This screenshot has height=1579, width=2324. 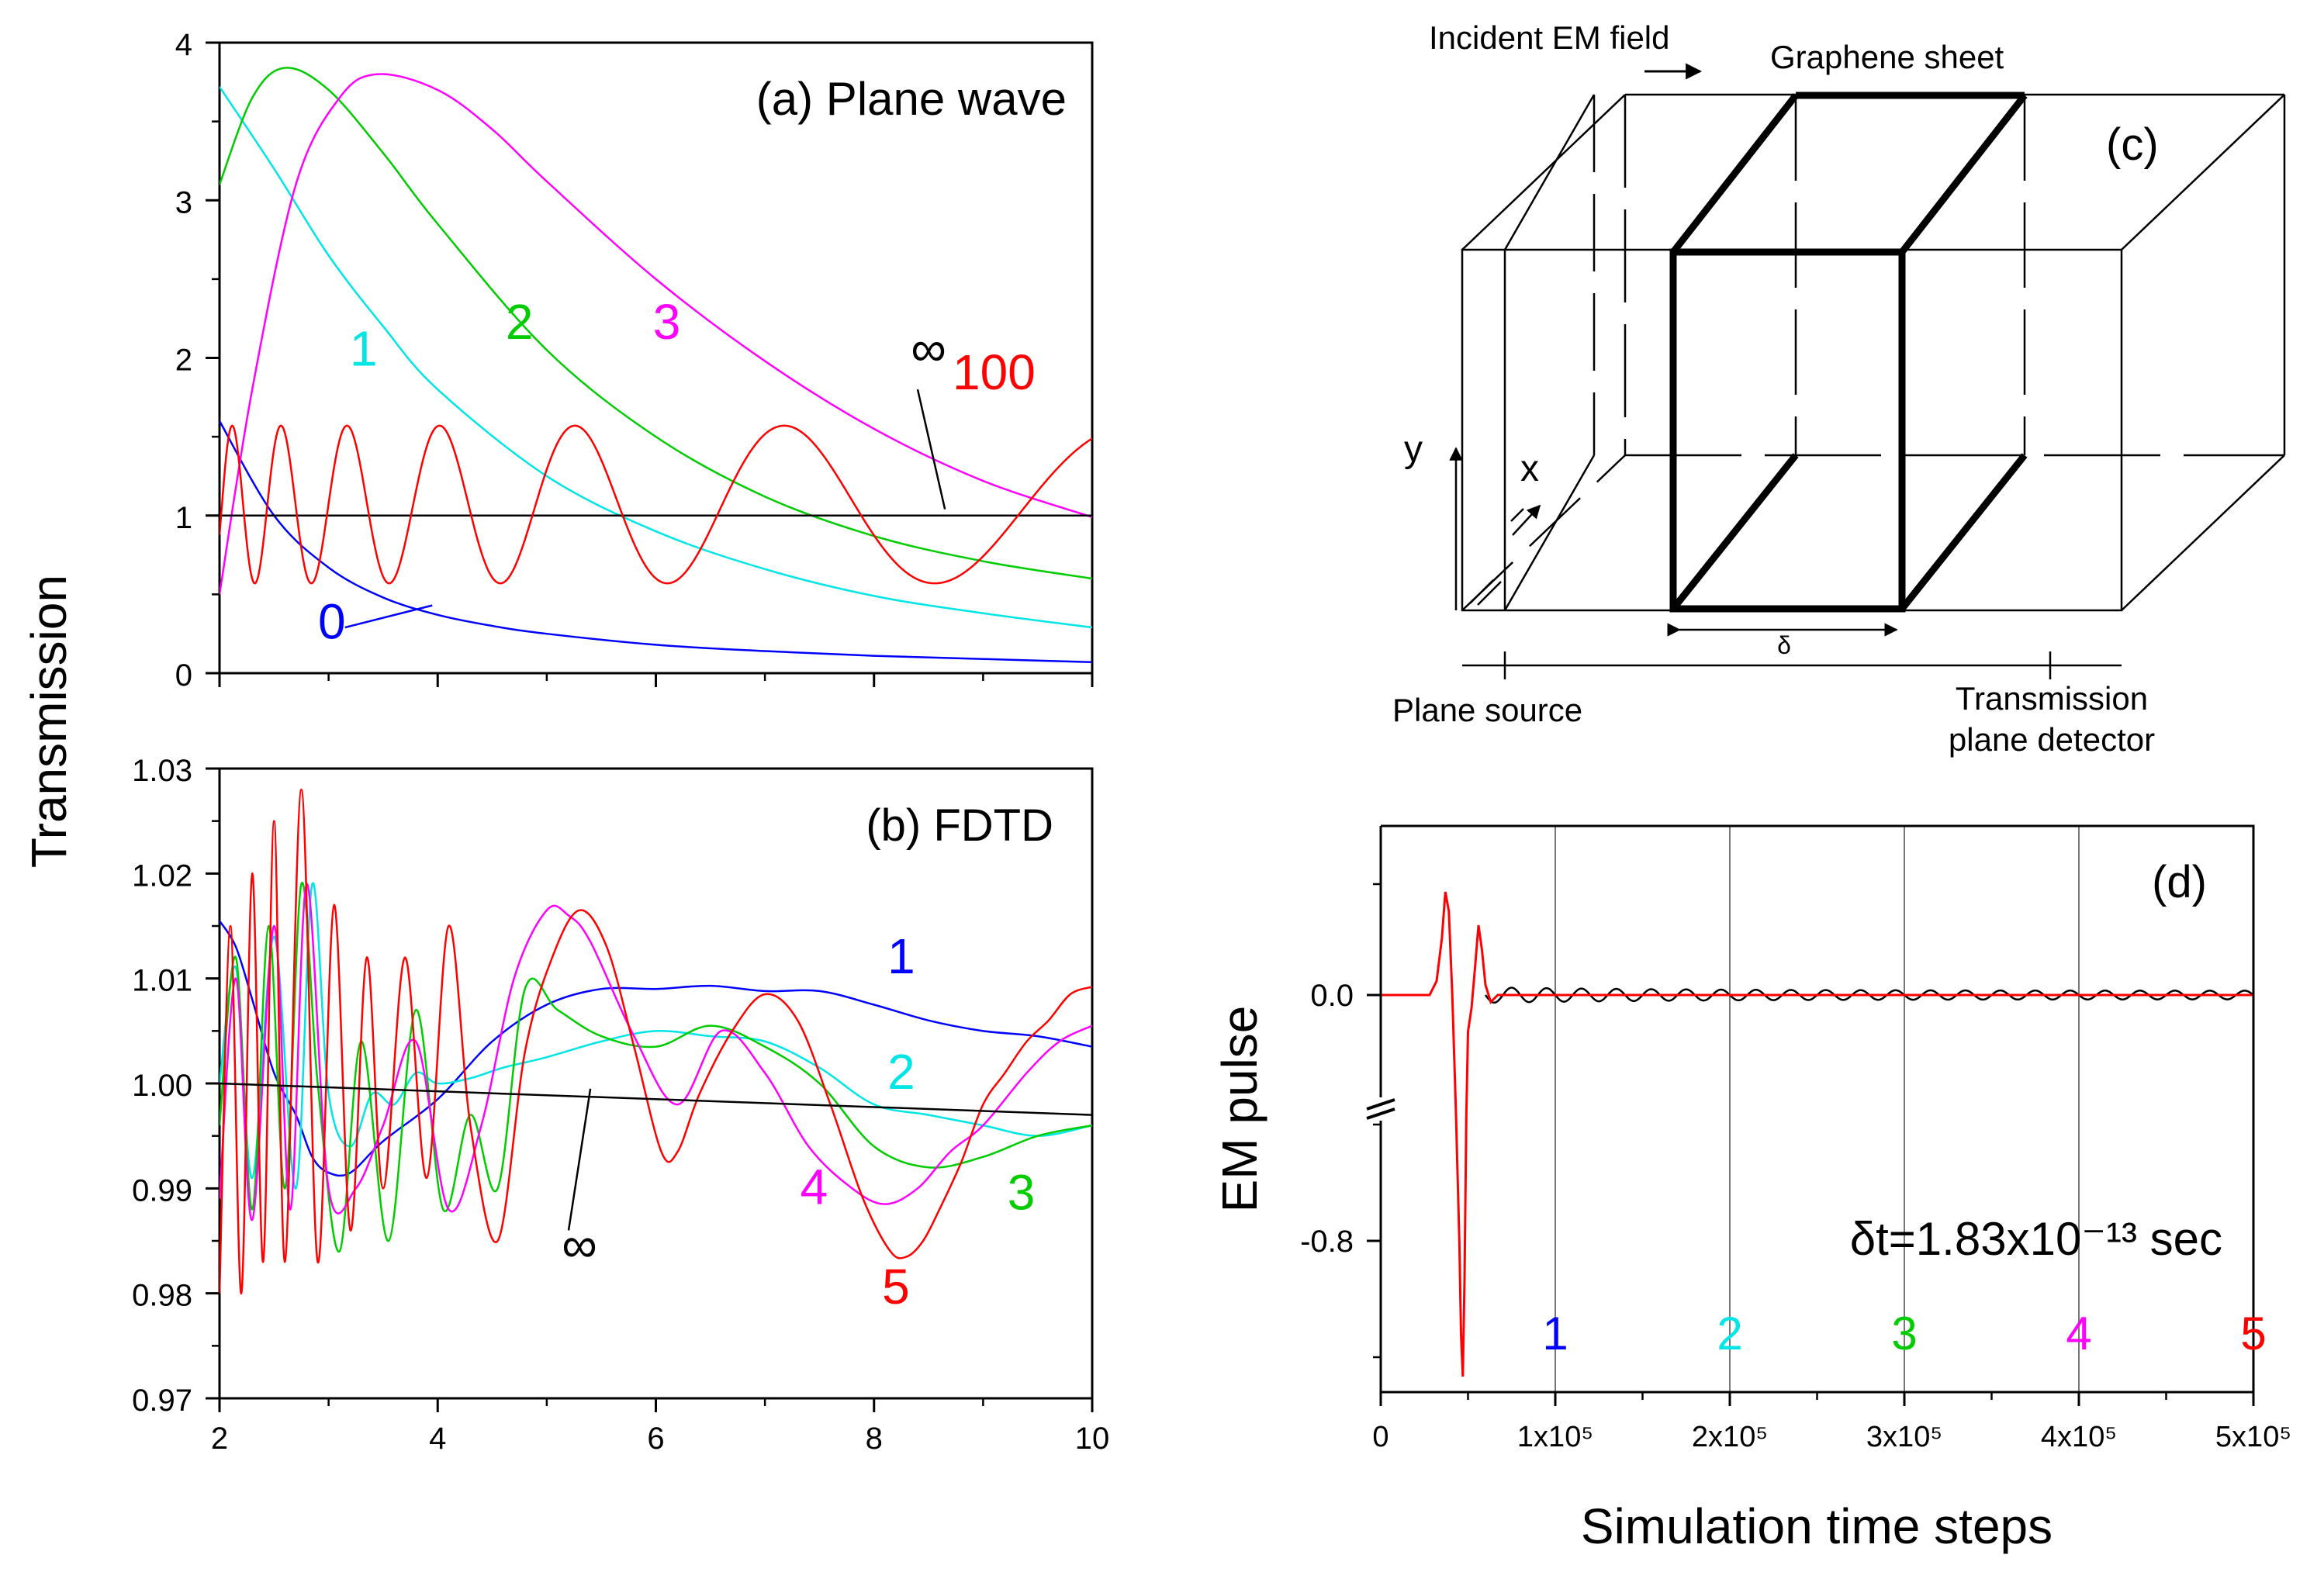 What do you see at coordinates (162, 1401) in the screenshot?
I see `y-tick-label: 0.97` at bounding box center [162, 1401].